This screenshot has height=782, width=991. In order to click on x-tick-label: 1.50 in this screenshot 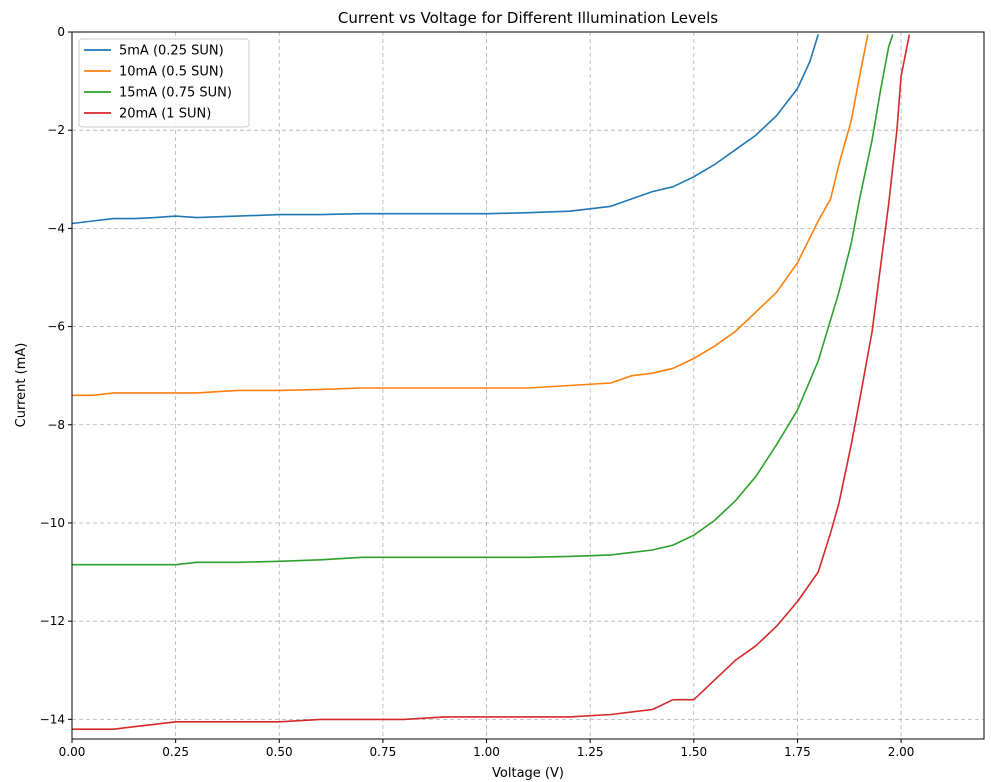, I will do `click(693, 752)`.